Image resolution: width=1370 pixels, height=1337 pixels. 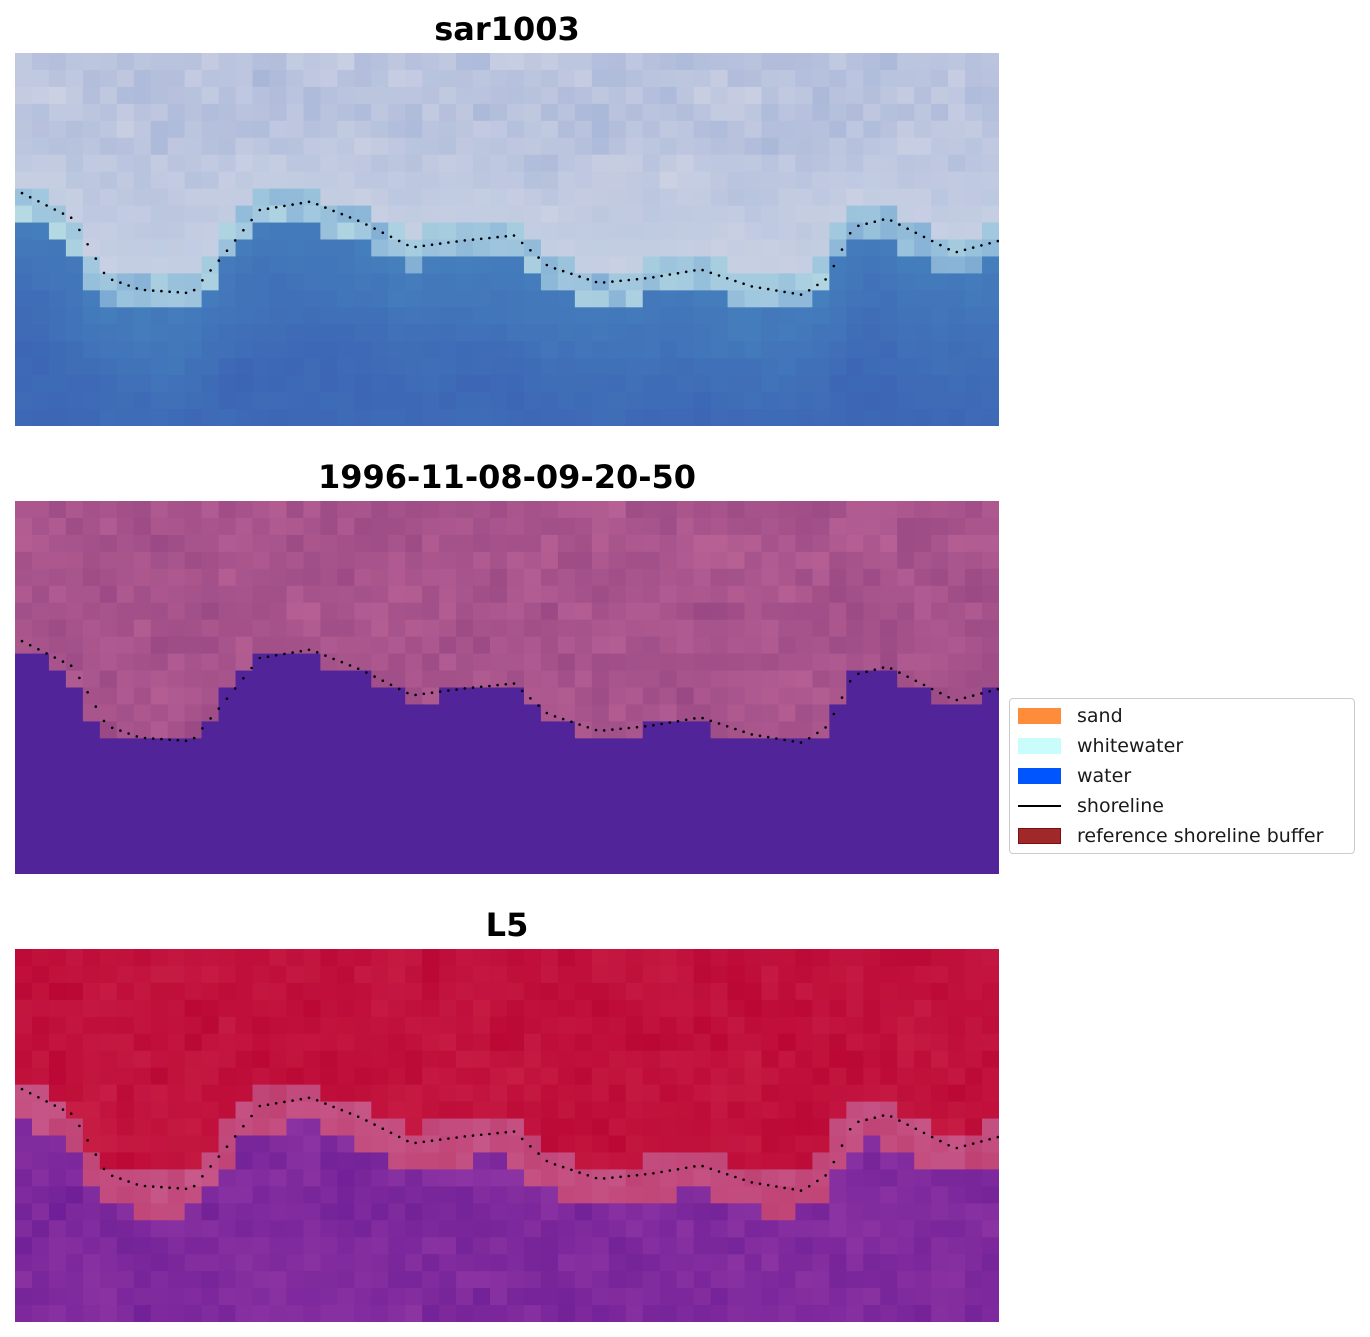 What do you see at coordinates (507, 925) in the screenshot?
I see `panel-title-index: L5` at bounding box center [507, 925].